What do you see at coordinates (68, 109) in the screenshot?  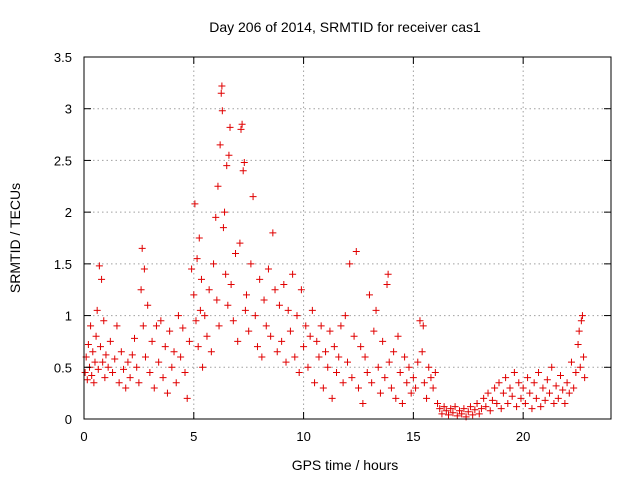 I see `y-tick-label: 3` at bounding box center [68, 109].